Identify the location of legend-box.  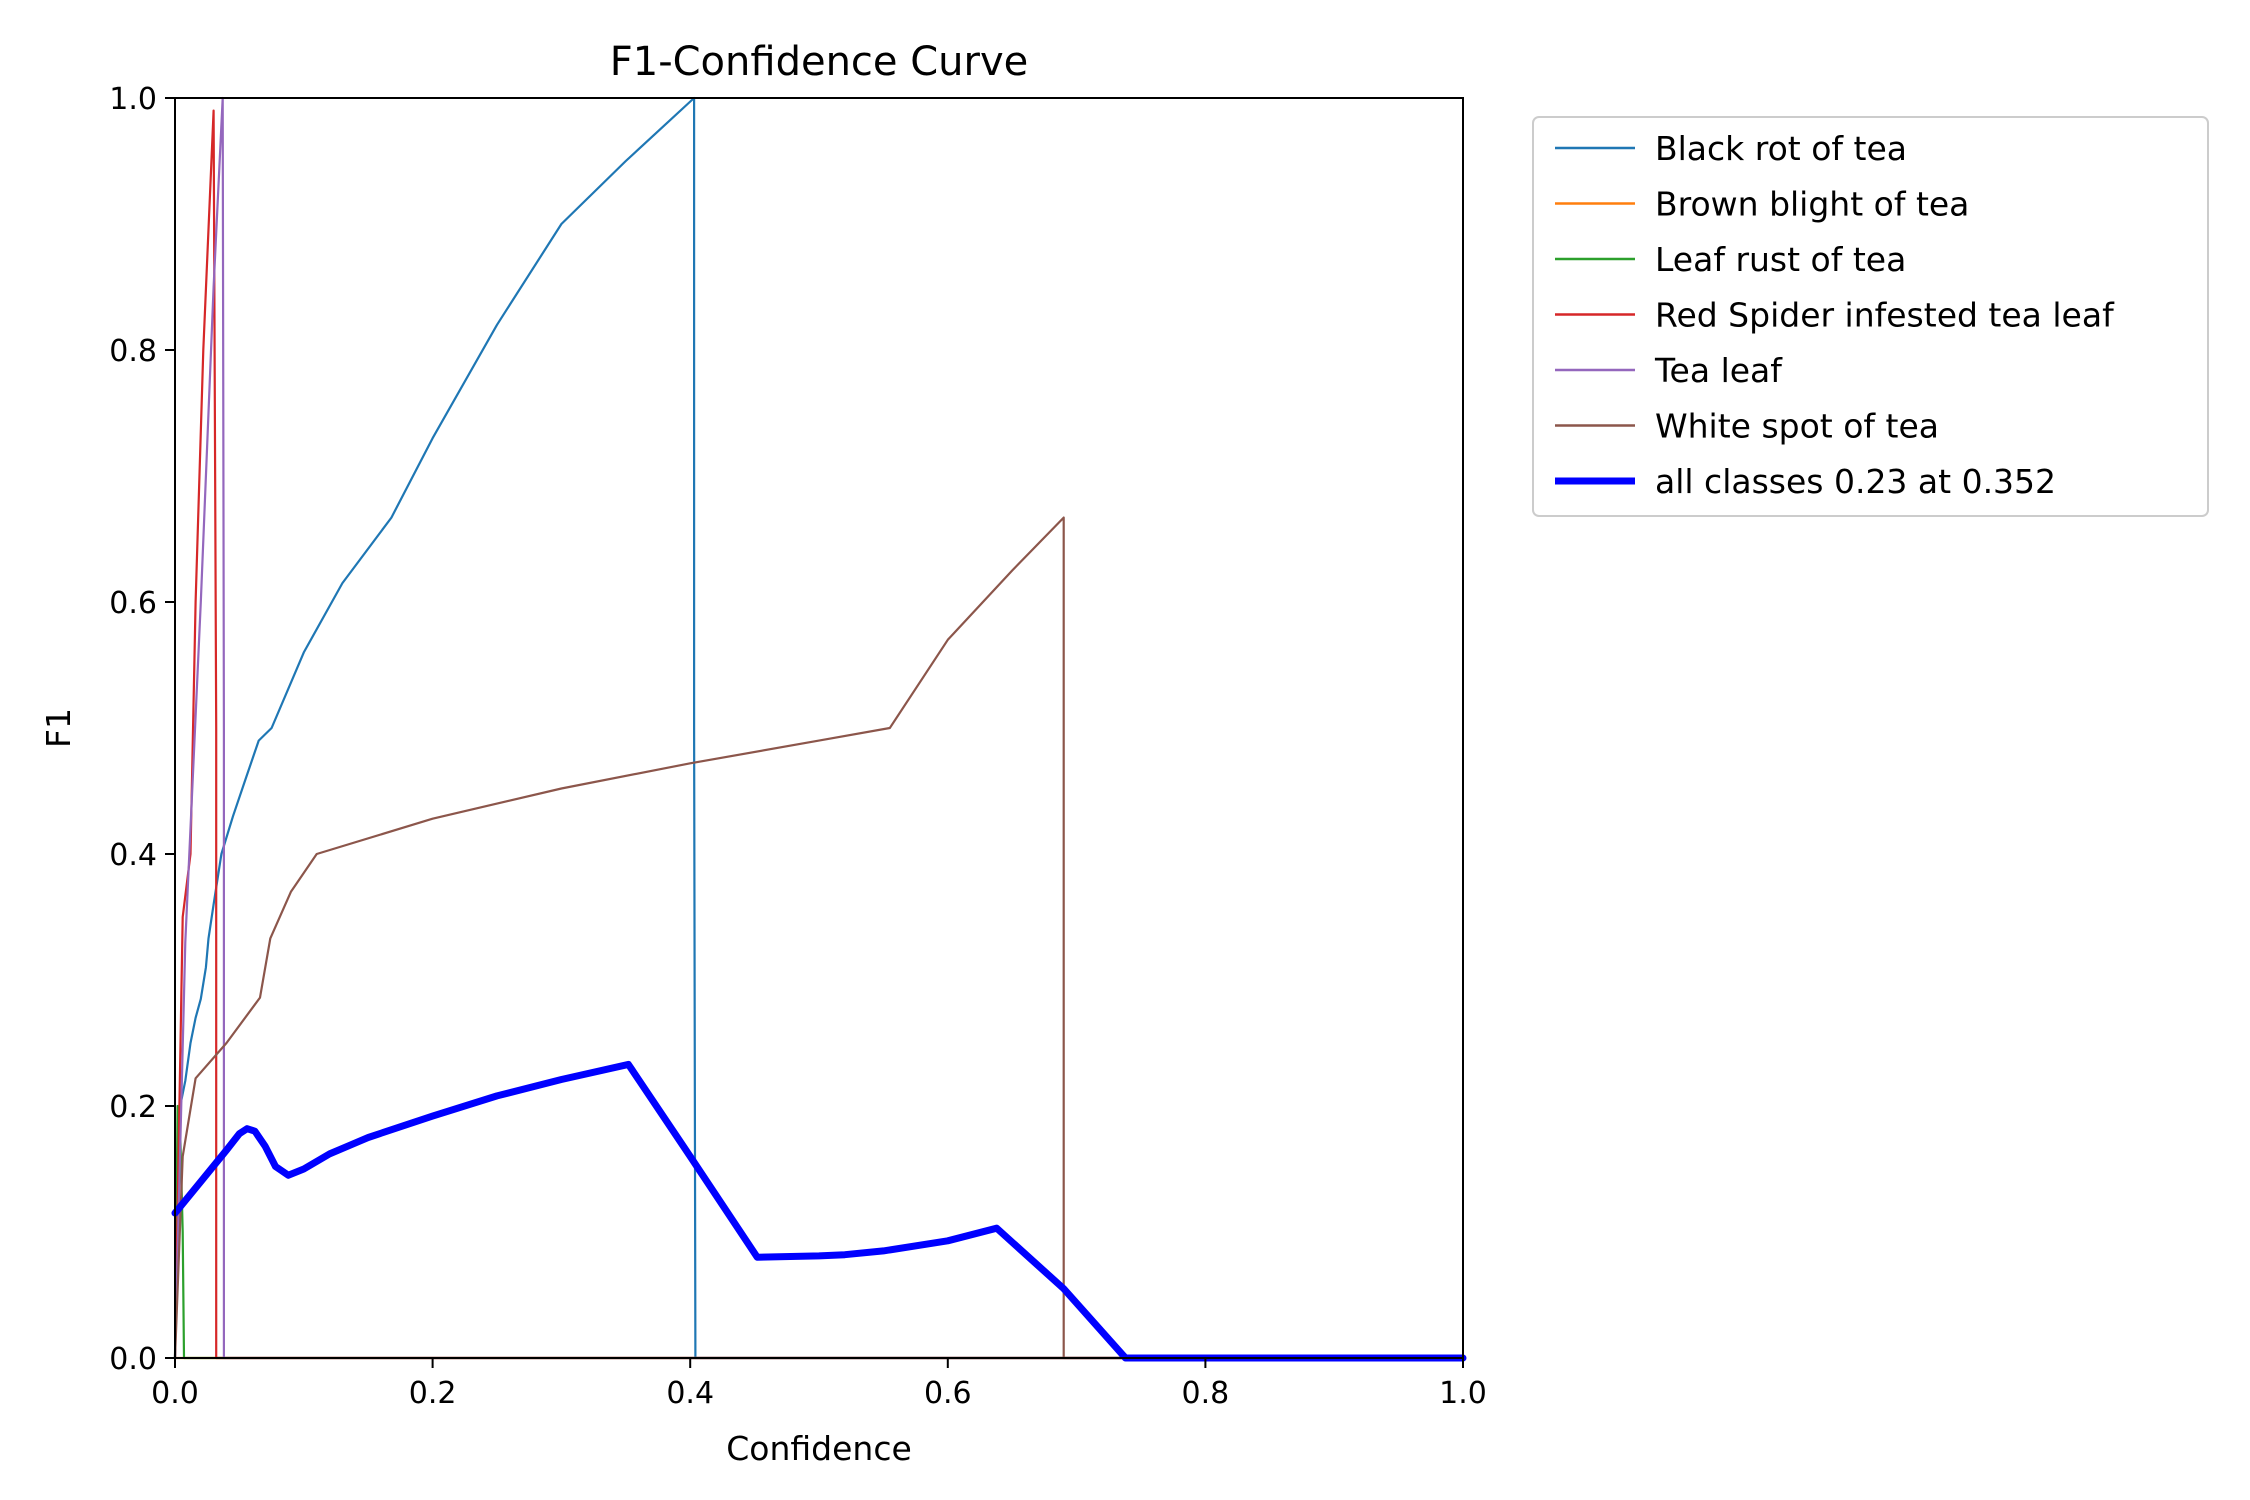
(1870, 316).